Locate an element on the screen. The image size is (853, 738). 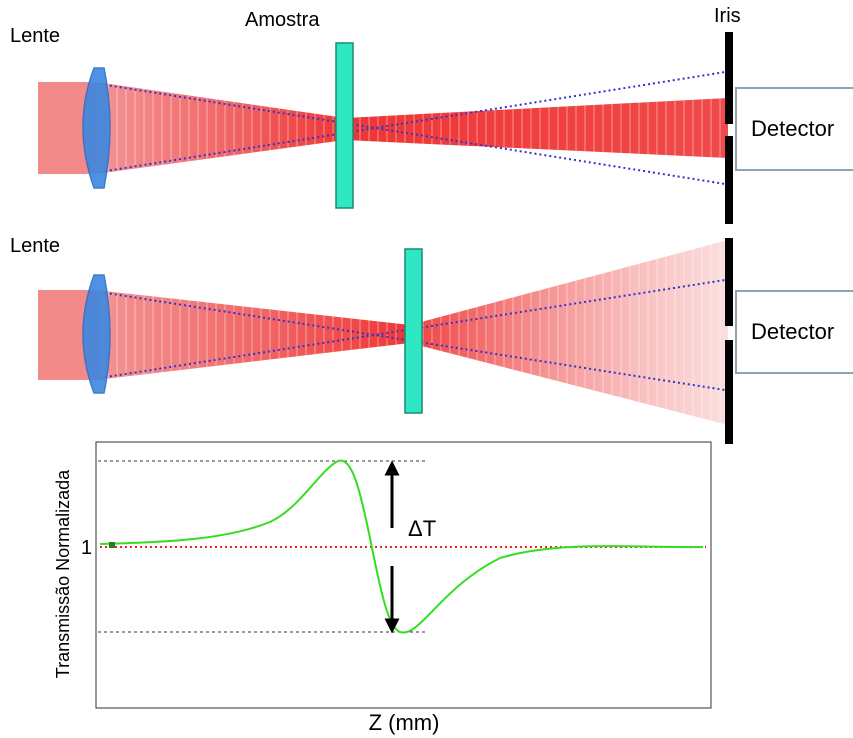
detector-bottom: Detector is located at coordinates (794, 332).